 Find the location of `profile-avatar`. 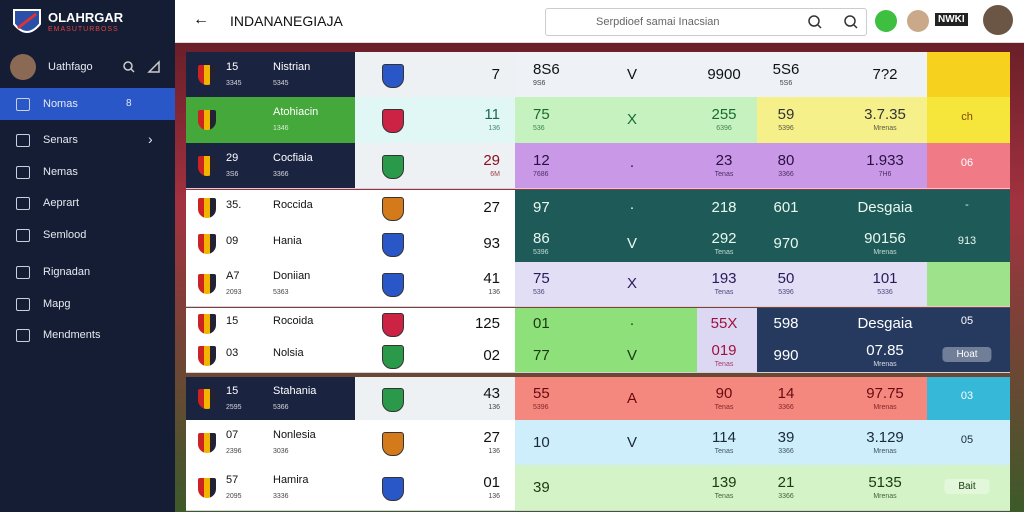

profile-avatar is located at coordinates (998, 20).